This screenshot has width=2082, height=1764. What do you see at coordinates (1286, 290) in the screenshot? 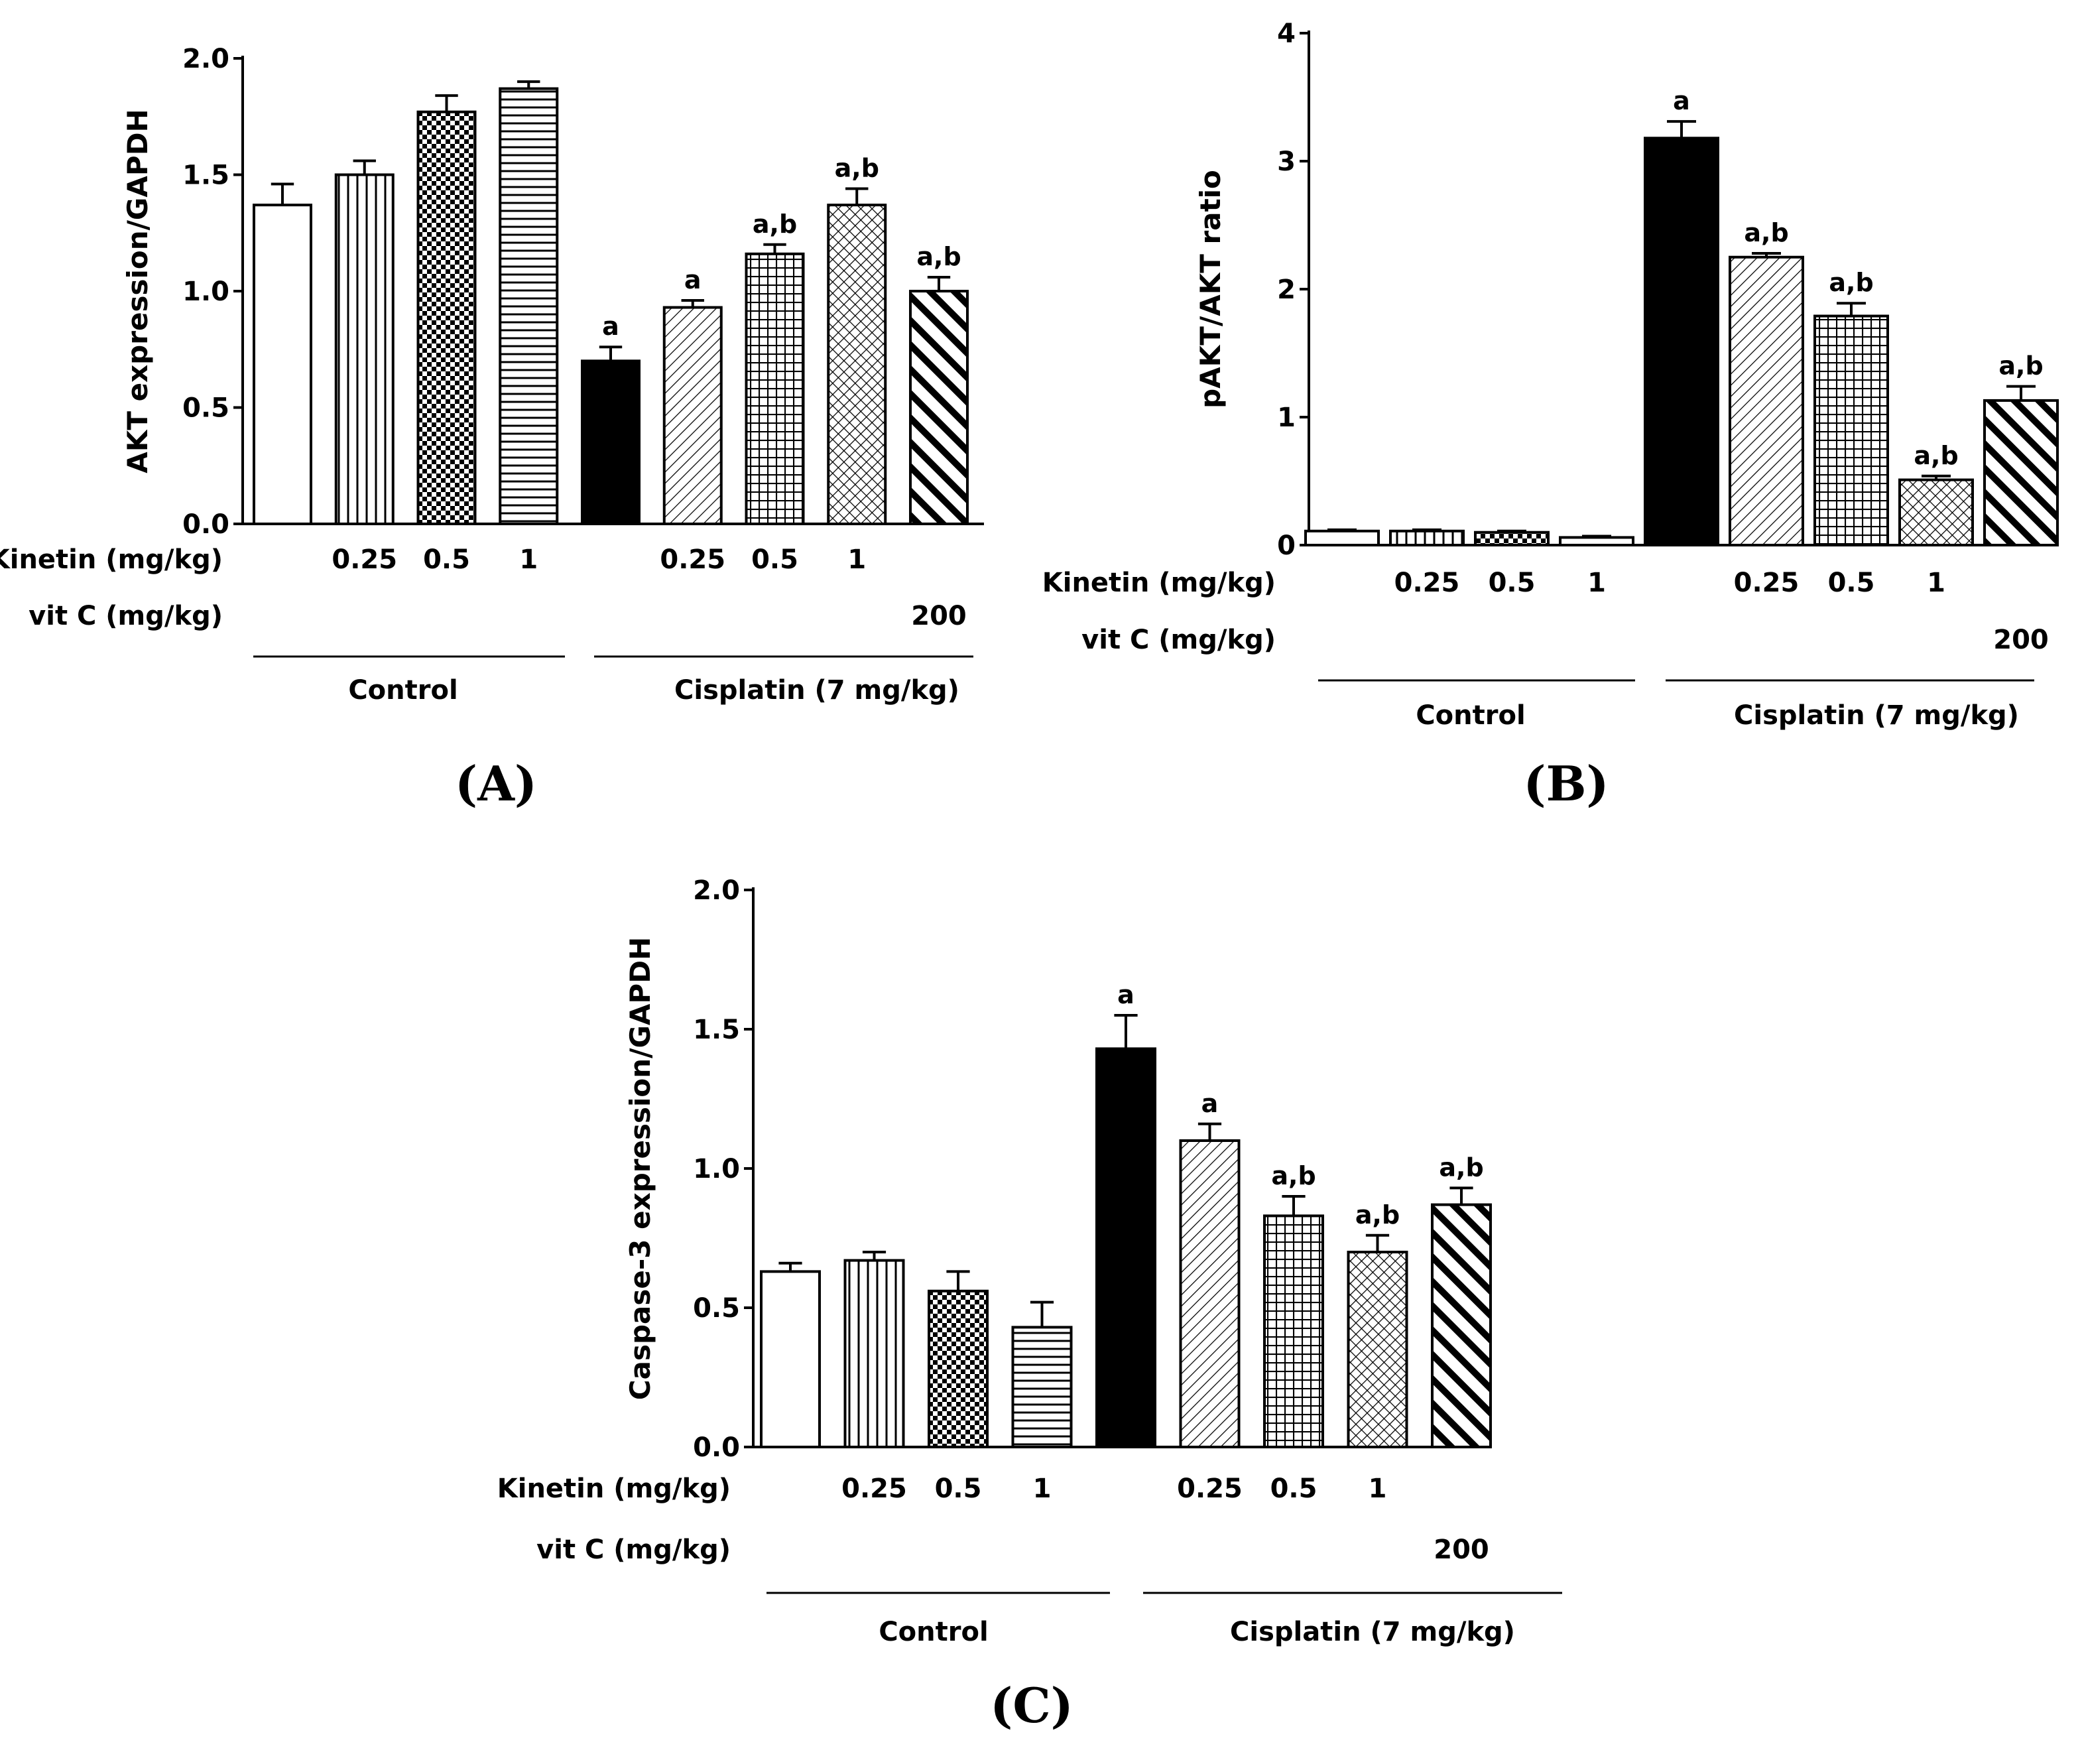
I see `y-tick-label: 2` at bounding box center [1286, 290].